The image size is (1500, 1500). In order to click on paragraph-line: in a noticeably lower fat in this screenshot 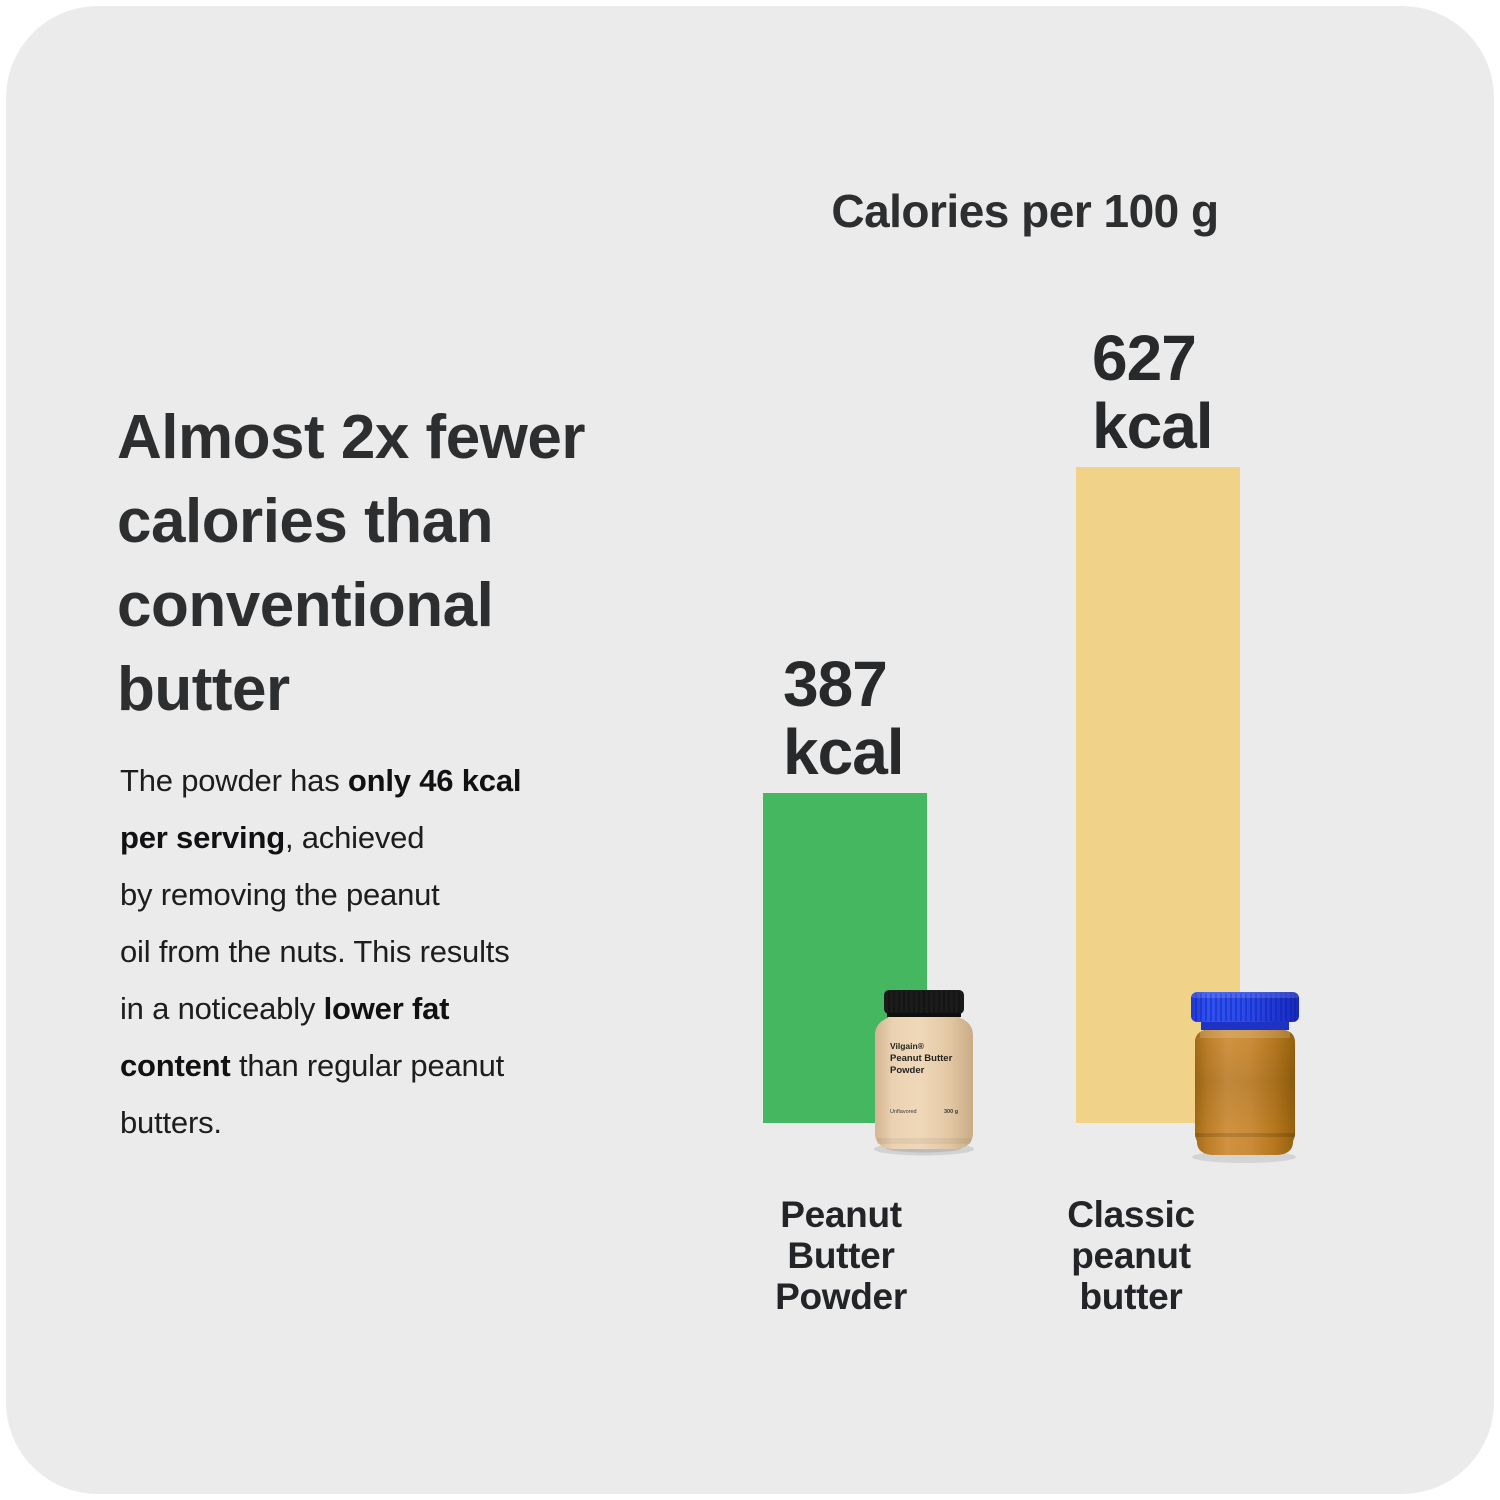, I will do `click(400, 1008)`.